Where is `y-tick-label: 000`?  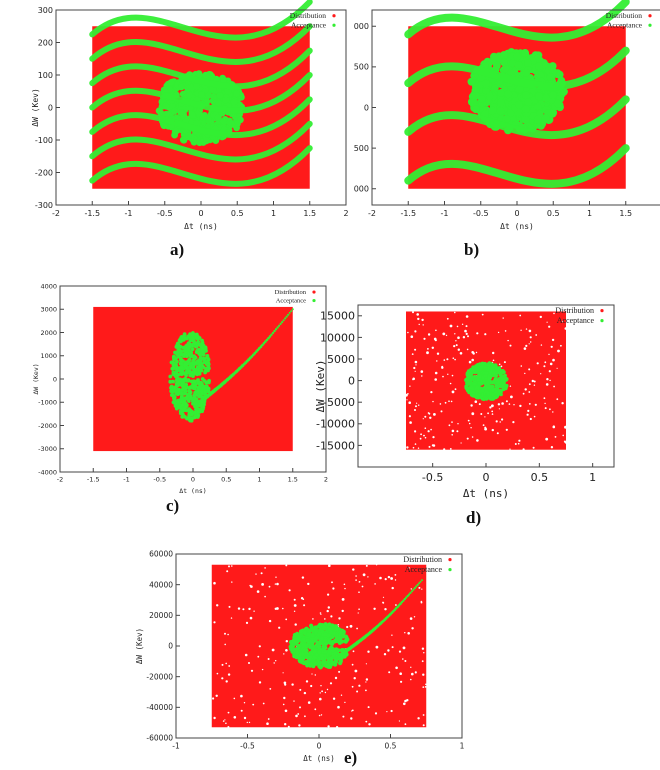
y-tick-label: 000 is located at coordinates (361, 189).